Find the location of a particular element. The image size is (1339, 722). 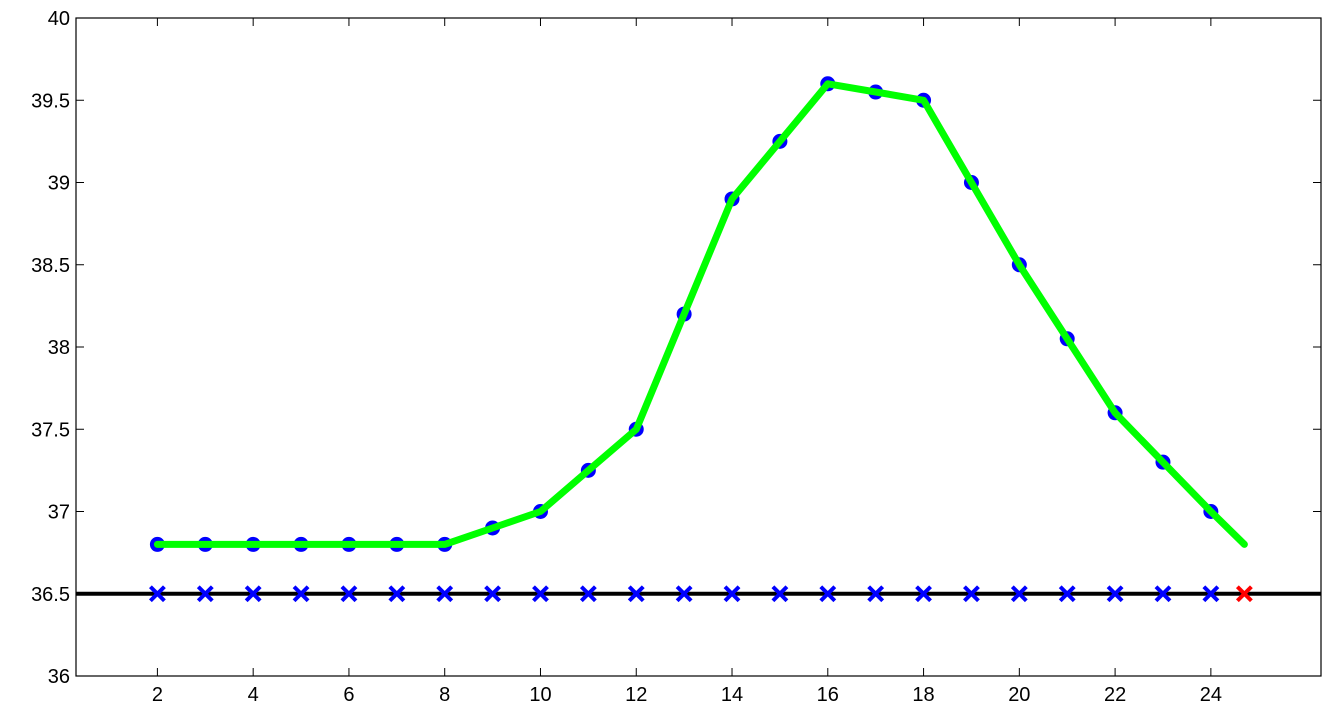

x-tick-label: 14 is located at coordinates (732, 695).